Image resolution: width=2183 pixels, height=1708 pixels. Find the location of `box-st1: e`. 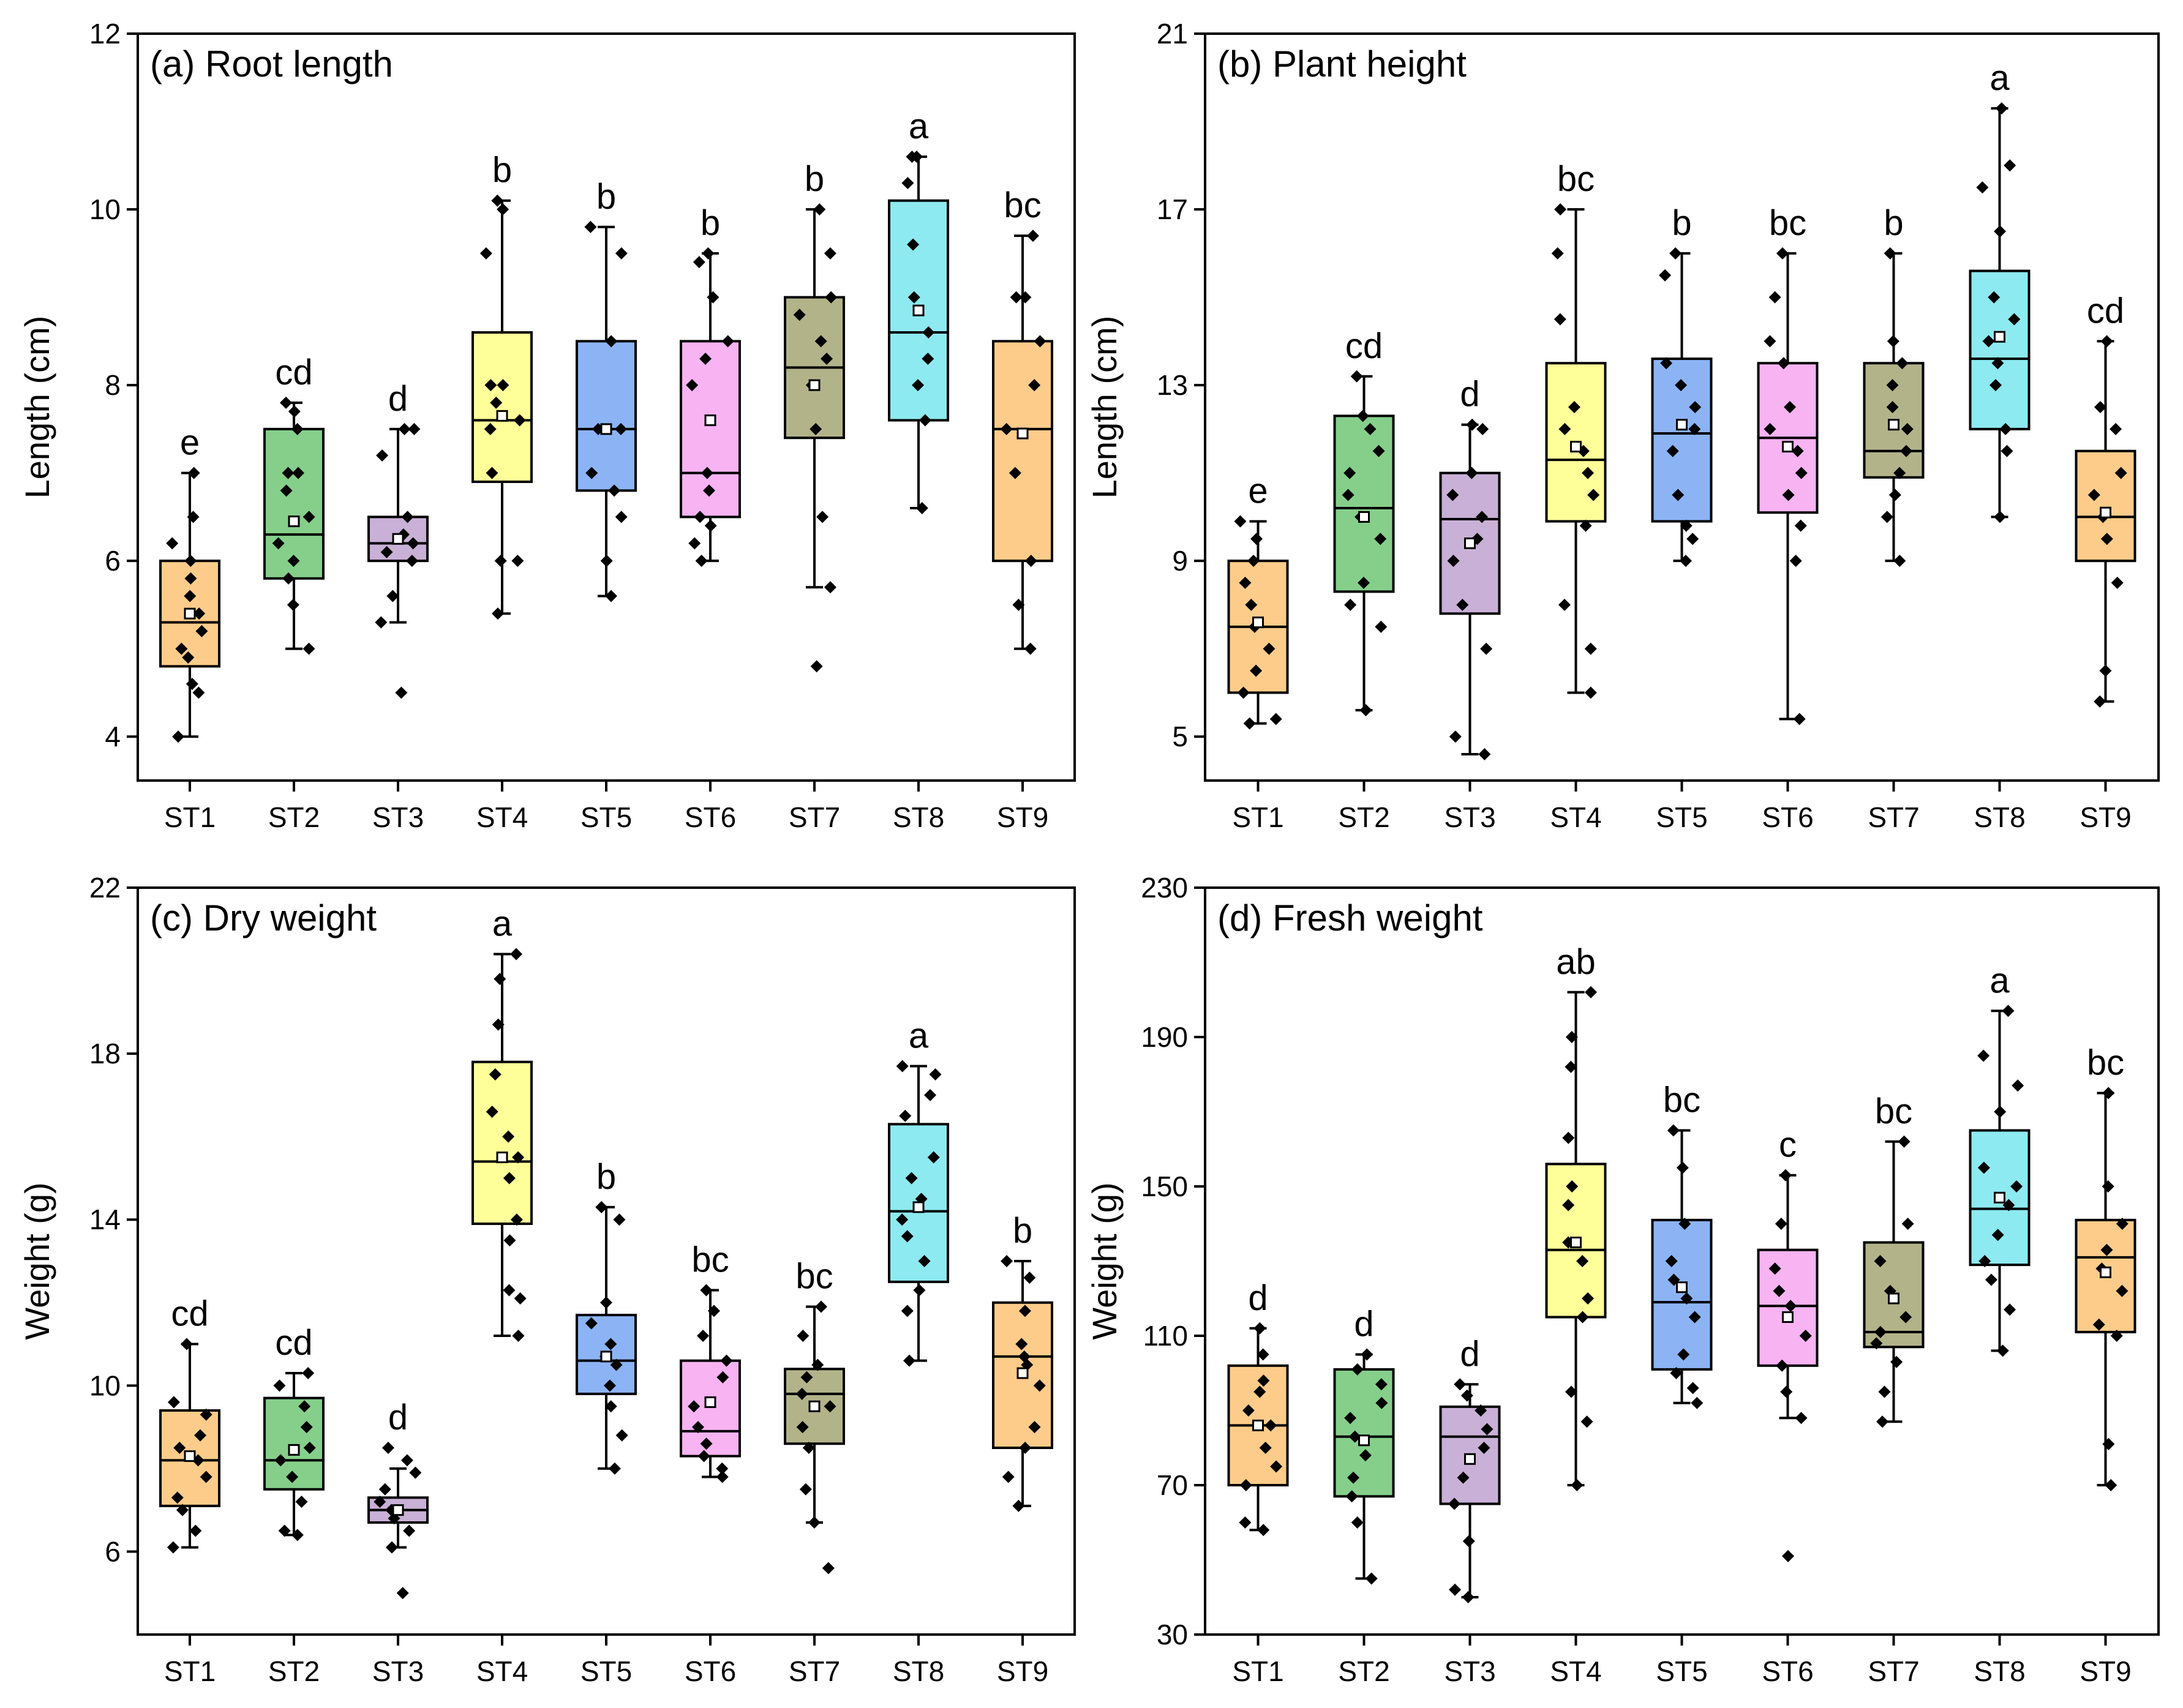

box-st1: e is located at coordinates (1258, 600).